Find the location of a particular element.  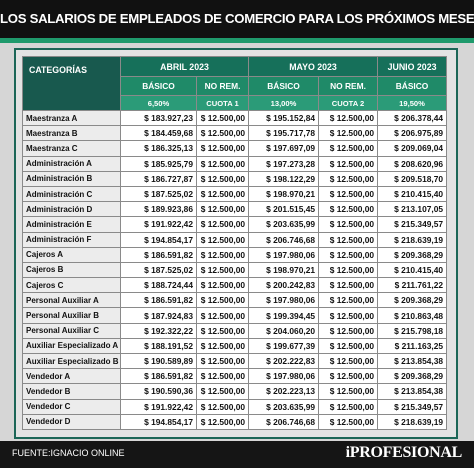

val-cell: $ 194.854,17 is located at coordinates (158, 239).